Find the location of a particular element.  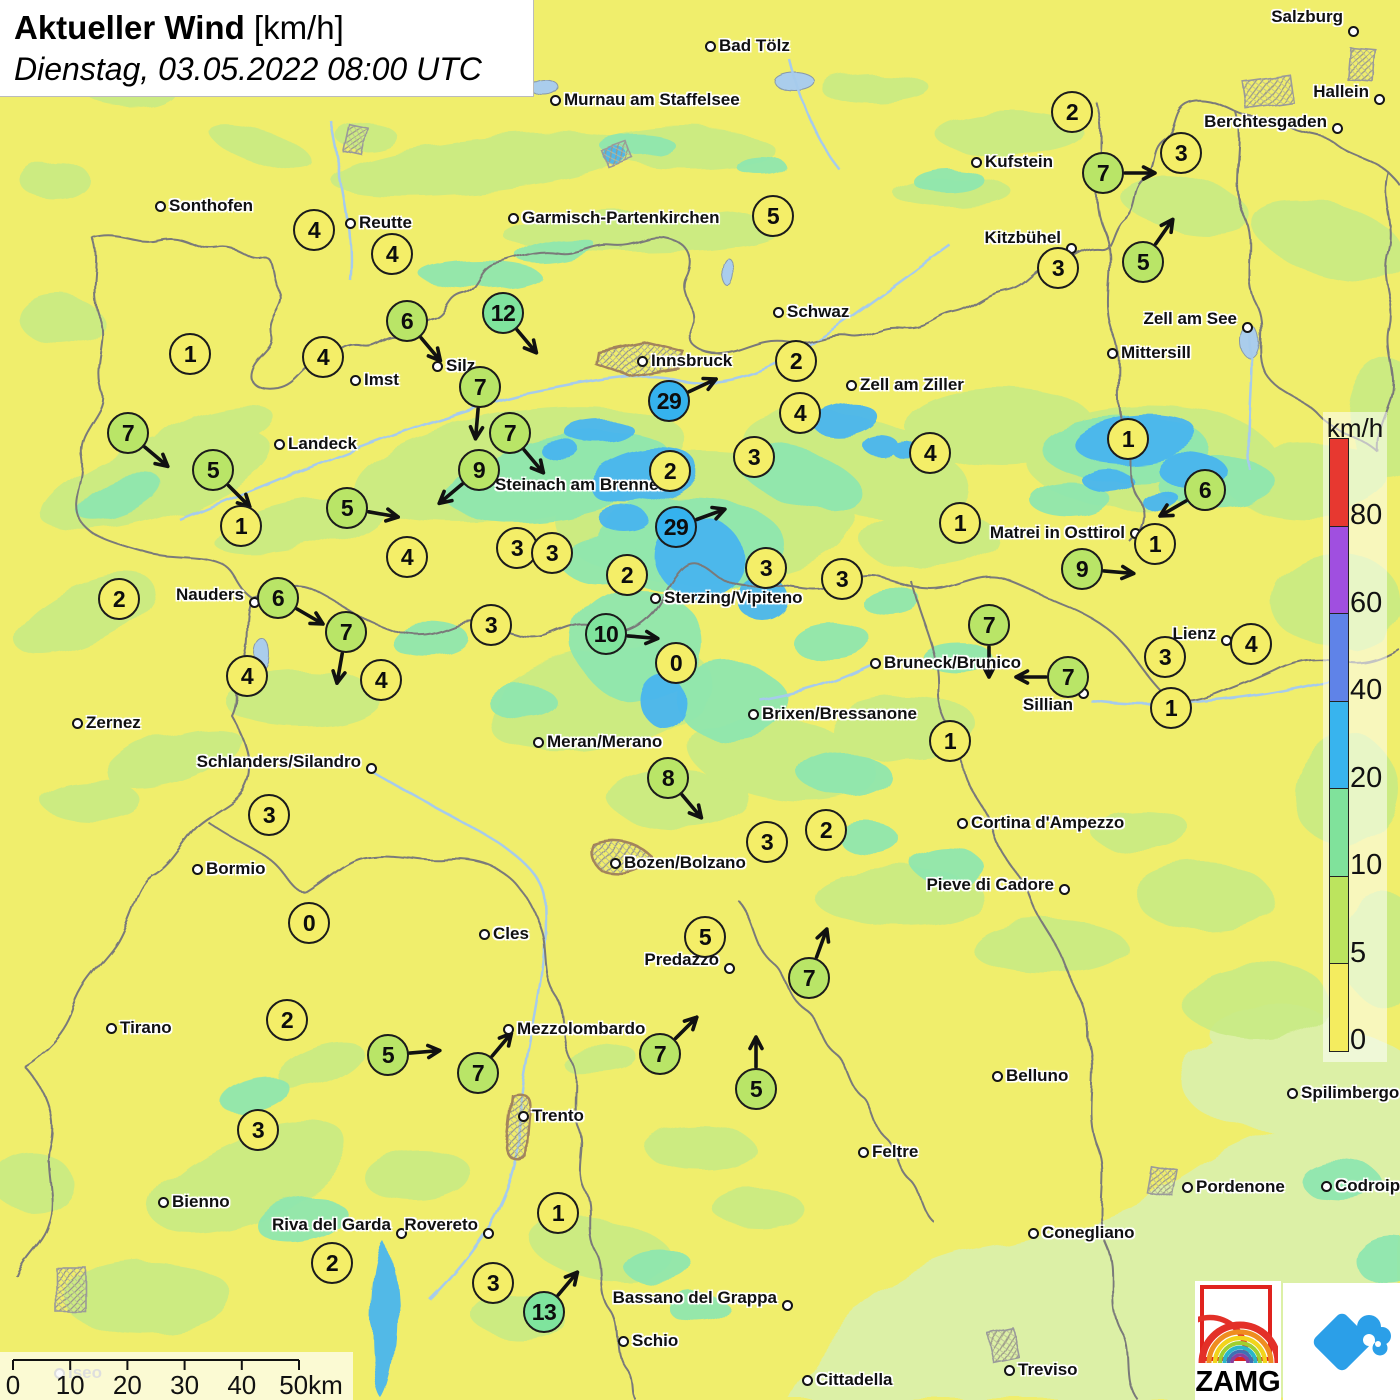

city-label: Sonthofen is located at coordinates (211, 205).